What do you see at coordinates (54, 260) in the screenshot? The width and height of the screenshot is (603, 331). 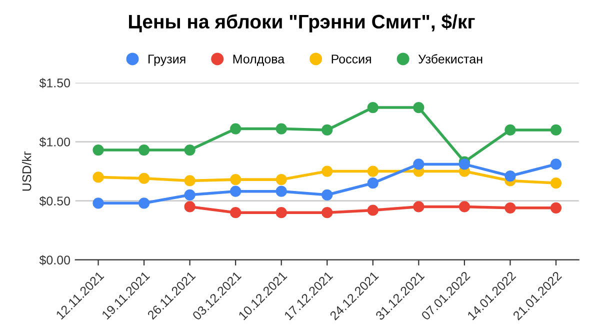 I see `y-tick-label: $0.00` at bounding box center [54, 260].